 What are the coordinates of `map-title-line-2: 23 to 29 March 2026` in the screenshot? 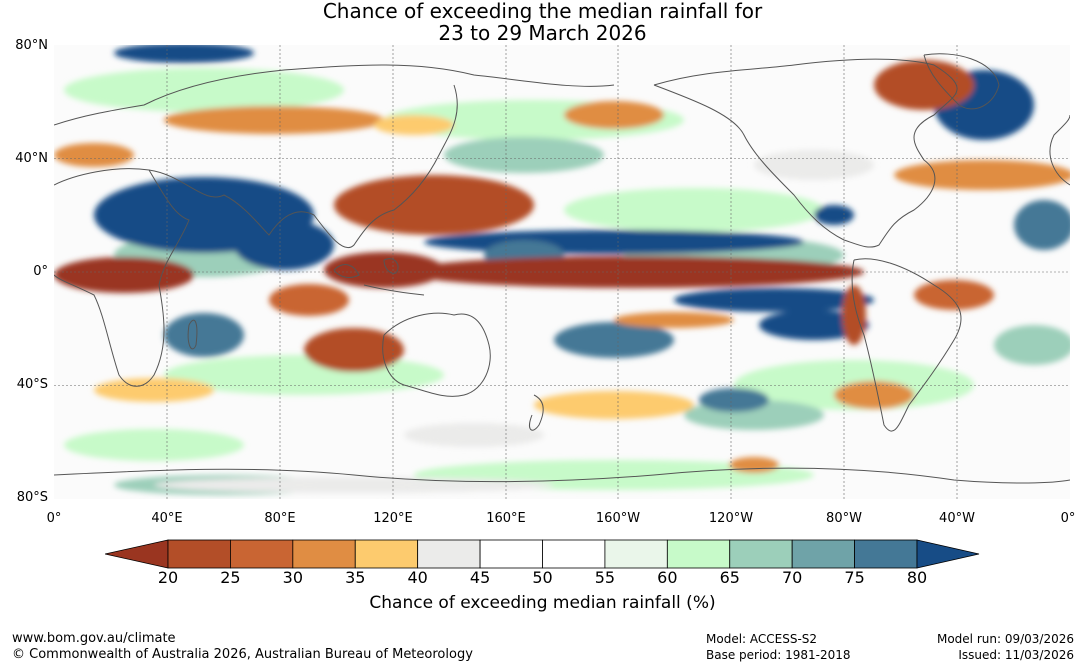 It's located at (542, 33).